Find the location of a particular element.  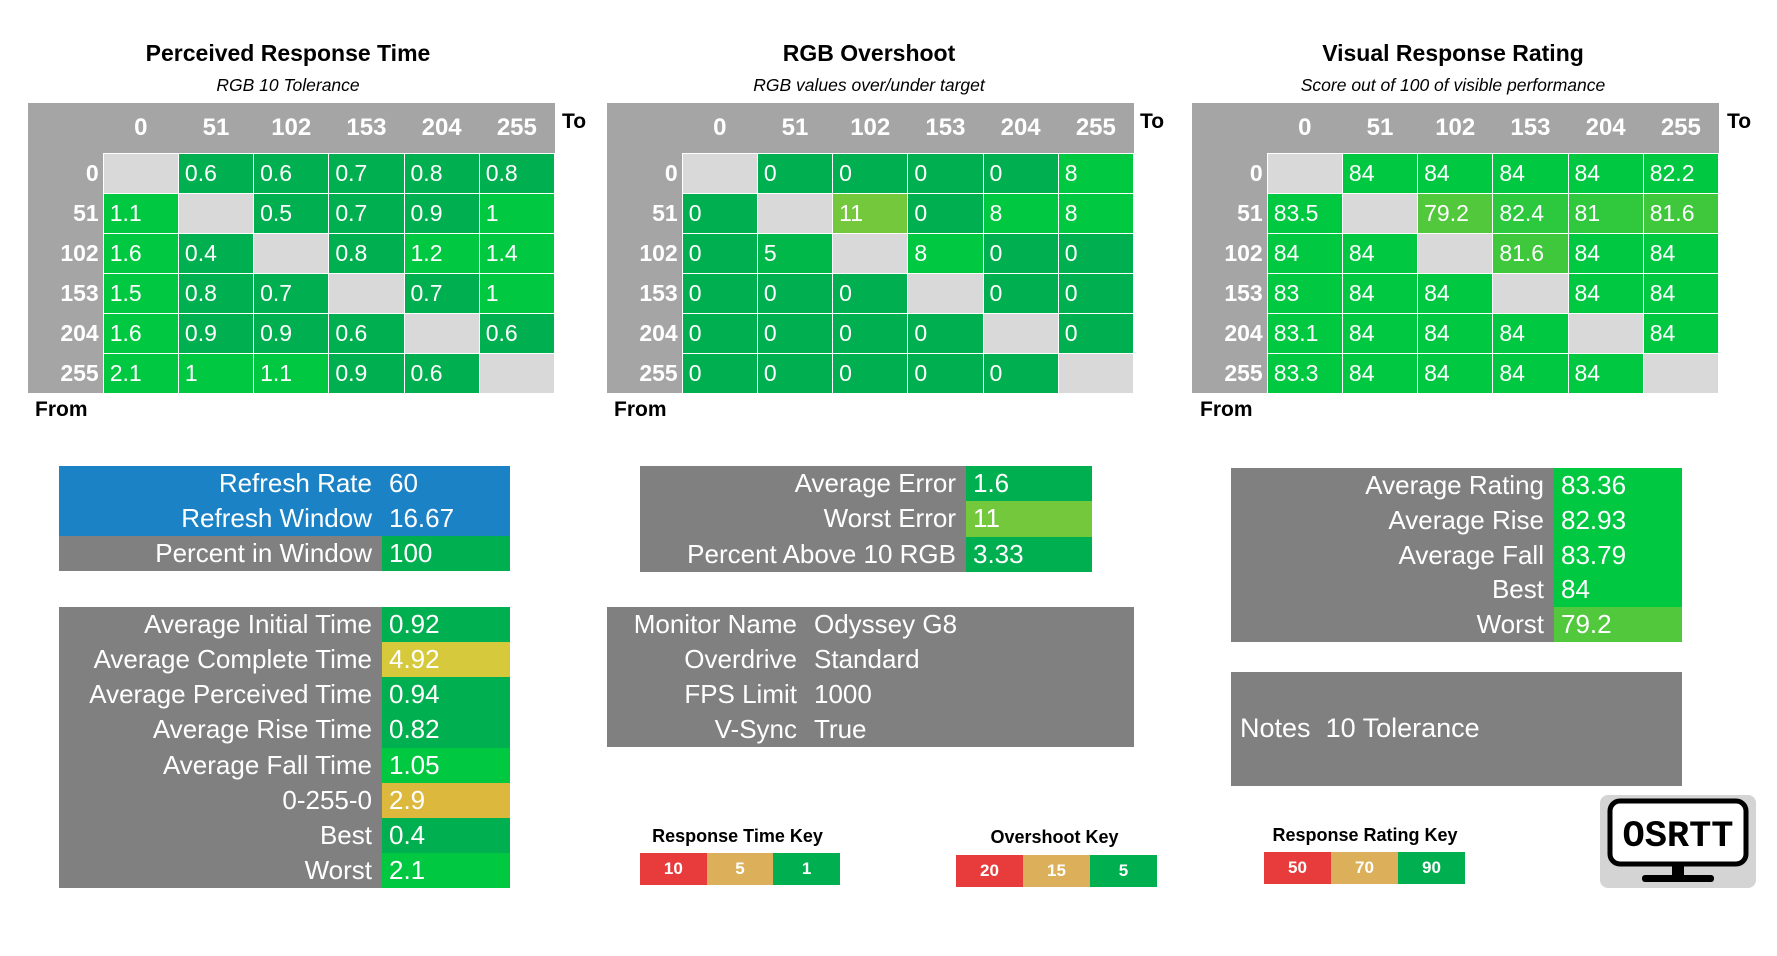

heatmap-cell: 8 is located at coordinates (1096, 173).